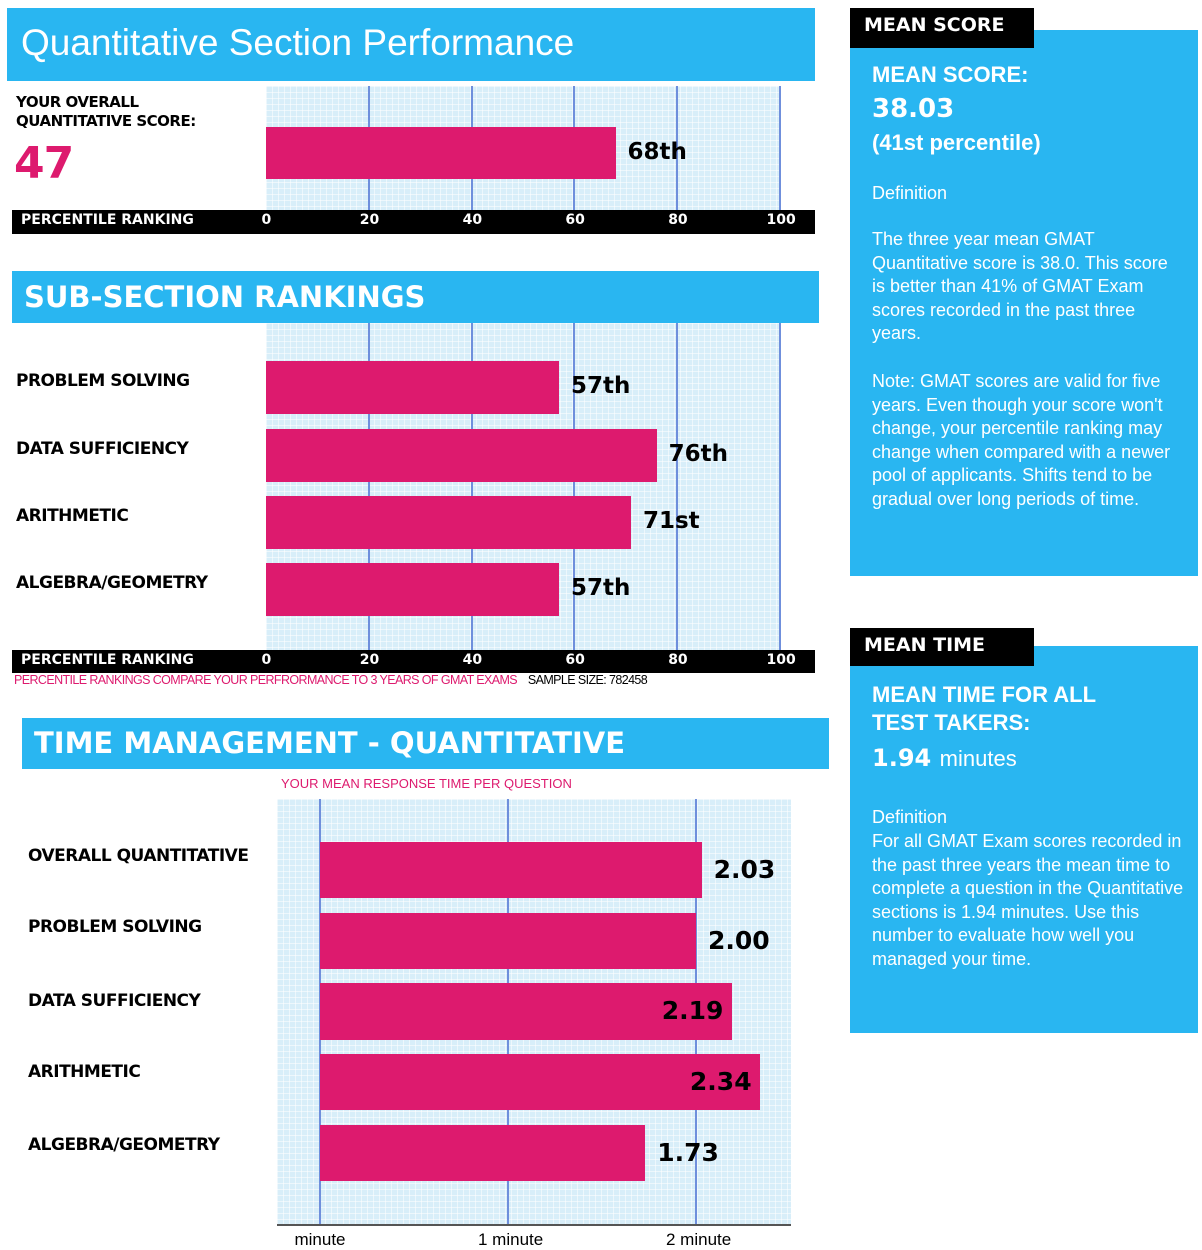 The width and height of the screenshot is (1202, 1250). I want to click on mean-score-heading: MEAN SCORE:, so click(950, 74).